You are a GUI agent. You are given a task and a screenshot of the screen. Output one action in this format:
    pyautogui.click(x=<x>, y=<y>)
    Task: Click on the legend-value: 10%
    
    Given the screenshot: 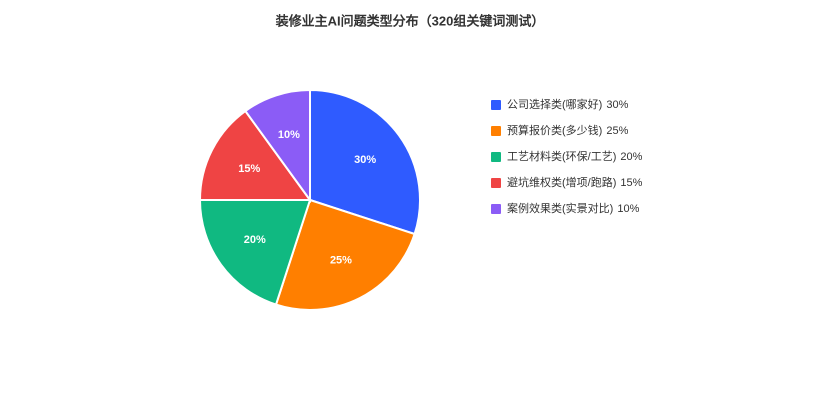 What is the action you would take?
    pyautogui.click(x=628, y=209)
    